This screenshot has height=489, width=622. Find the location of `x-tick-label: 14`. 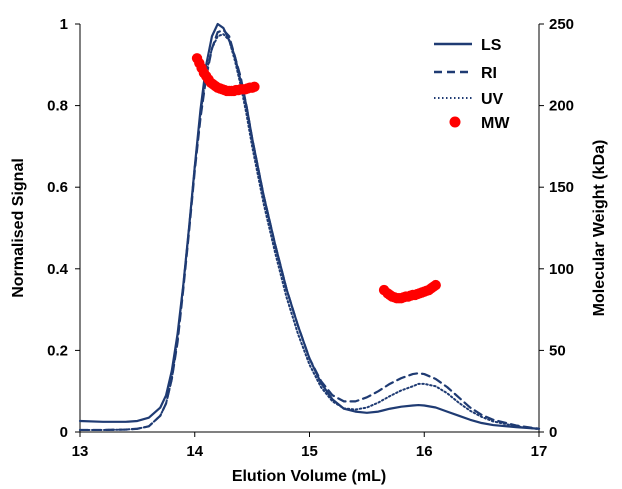

x-tick-label: 14 is located at coordinates (194, 451).